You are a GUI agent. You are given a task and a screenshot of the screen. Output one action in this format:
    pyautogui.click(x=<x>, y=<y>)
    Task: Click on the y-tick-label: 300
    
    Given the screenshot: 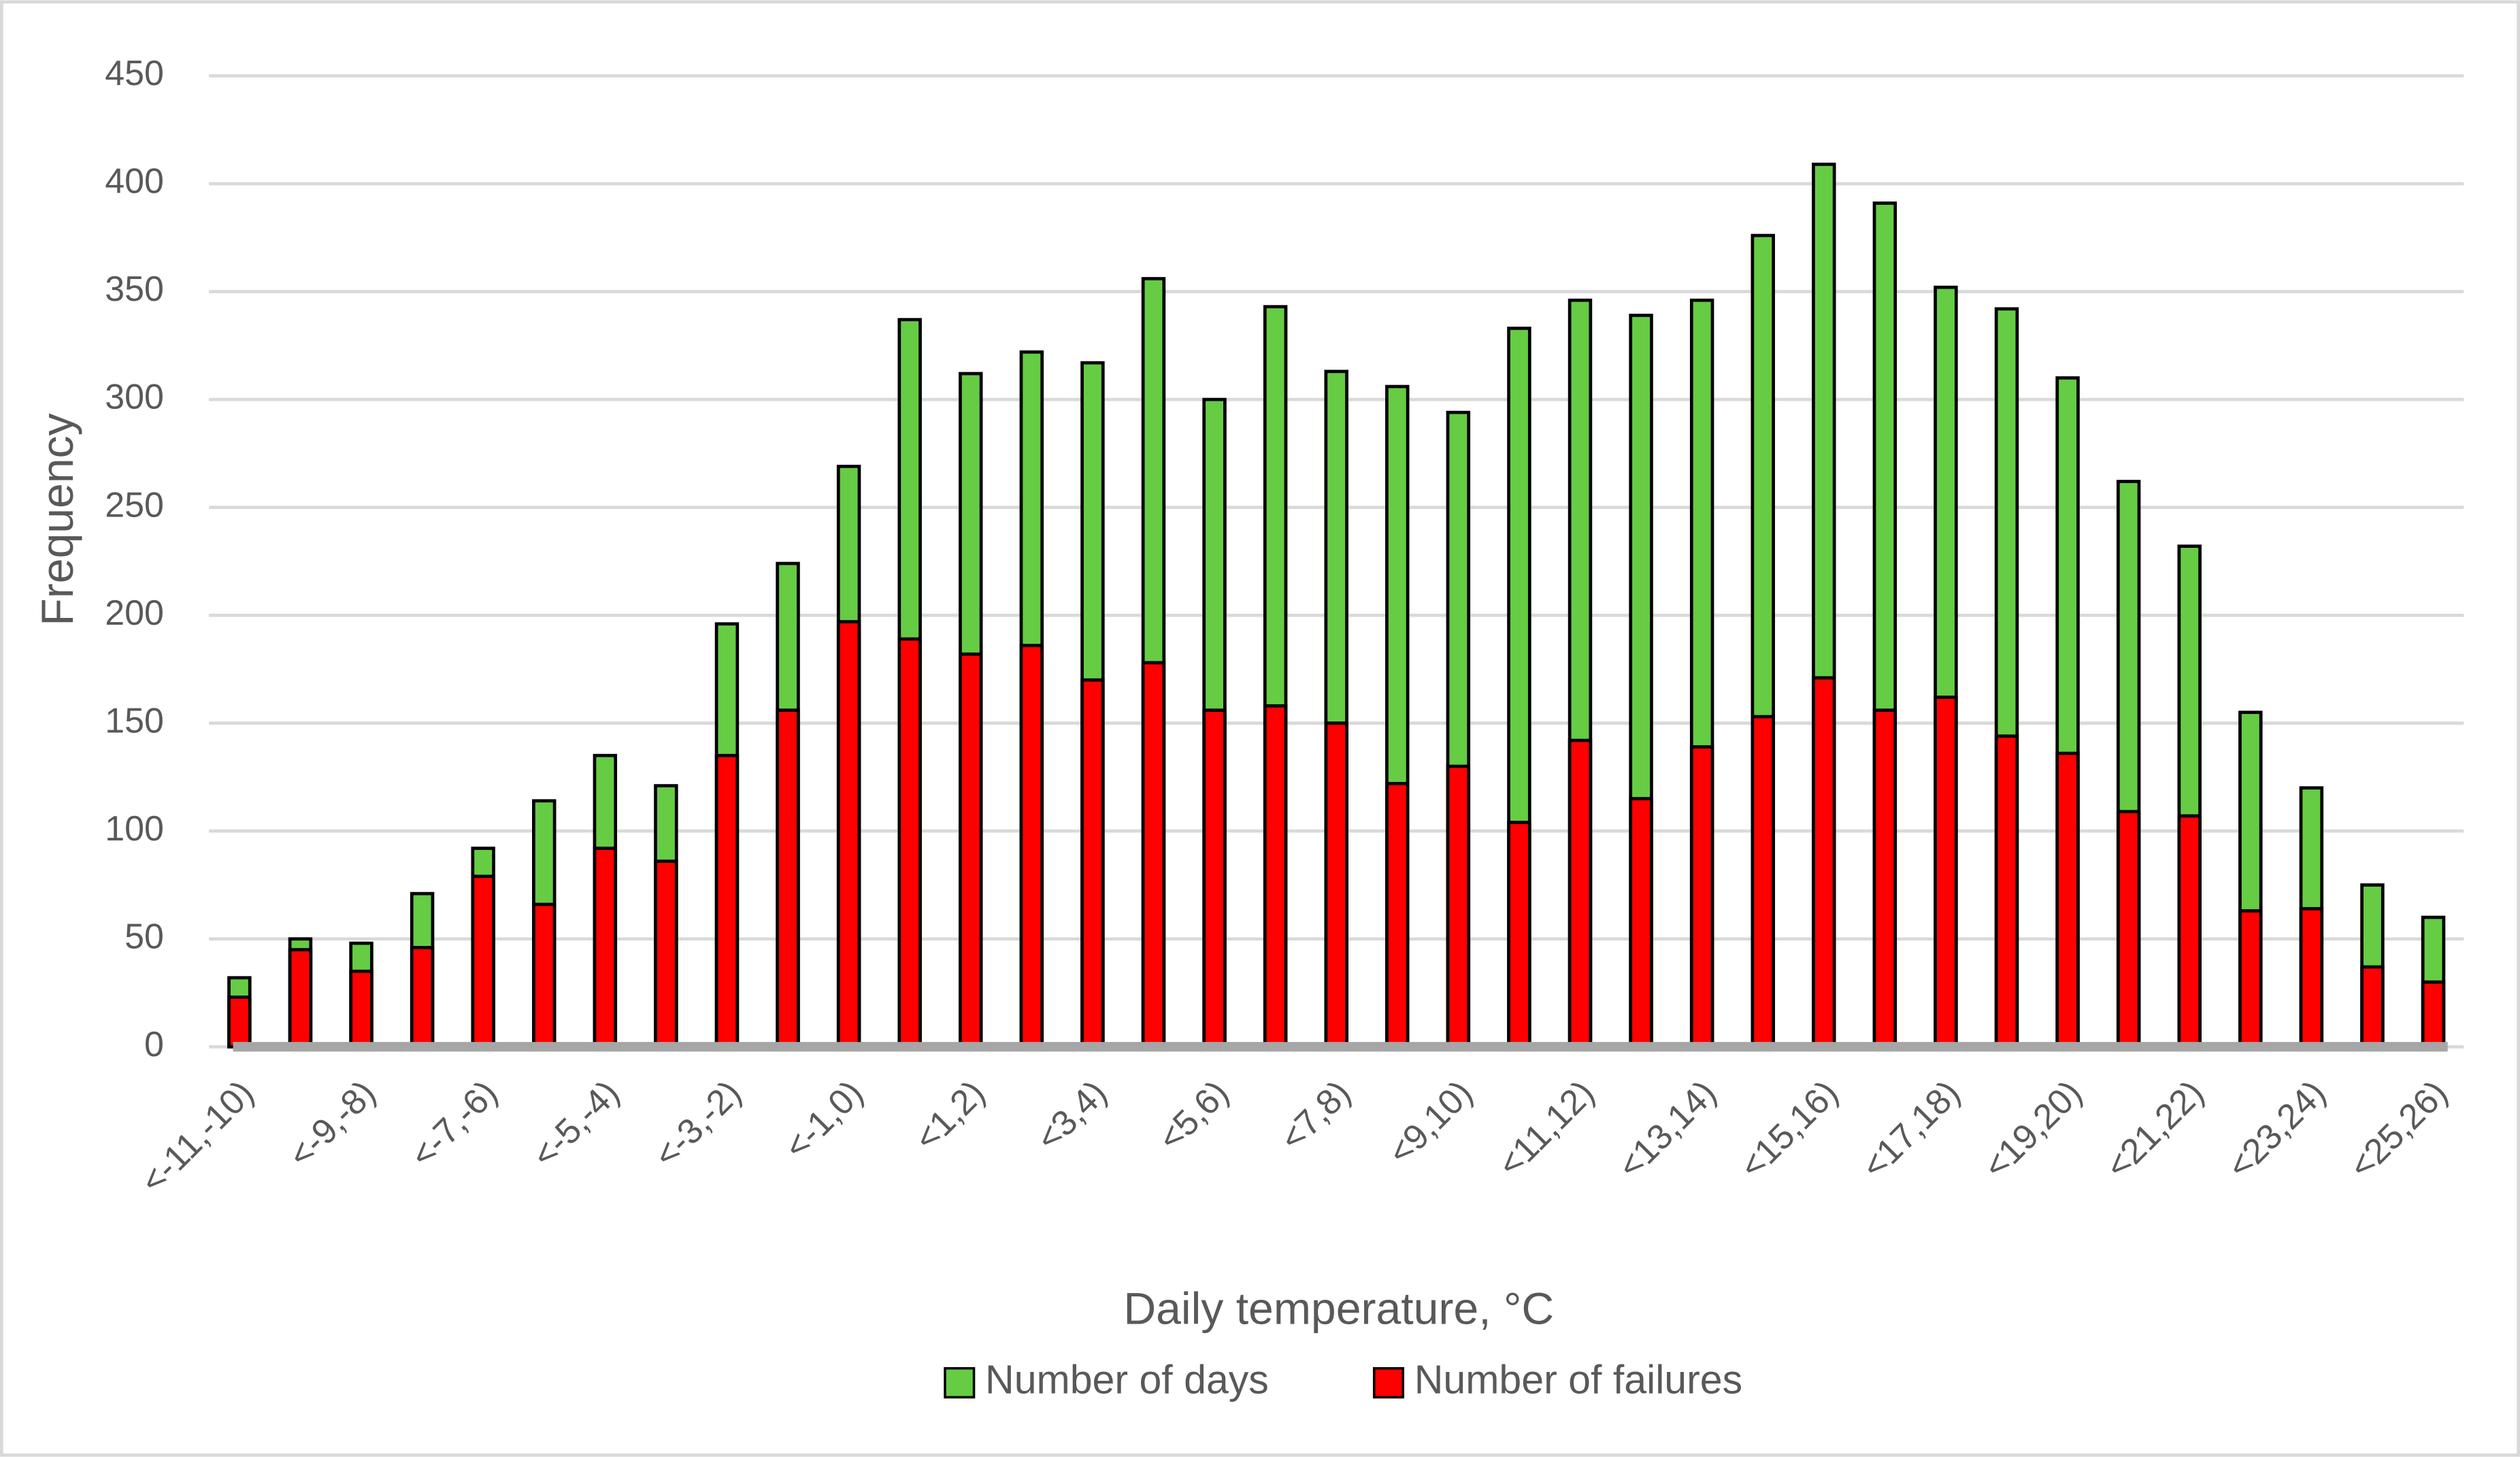 What is the action you would take?
    pyautogui.click(x=135, y=397)
    